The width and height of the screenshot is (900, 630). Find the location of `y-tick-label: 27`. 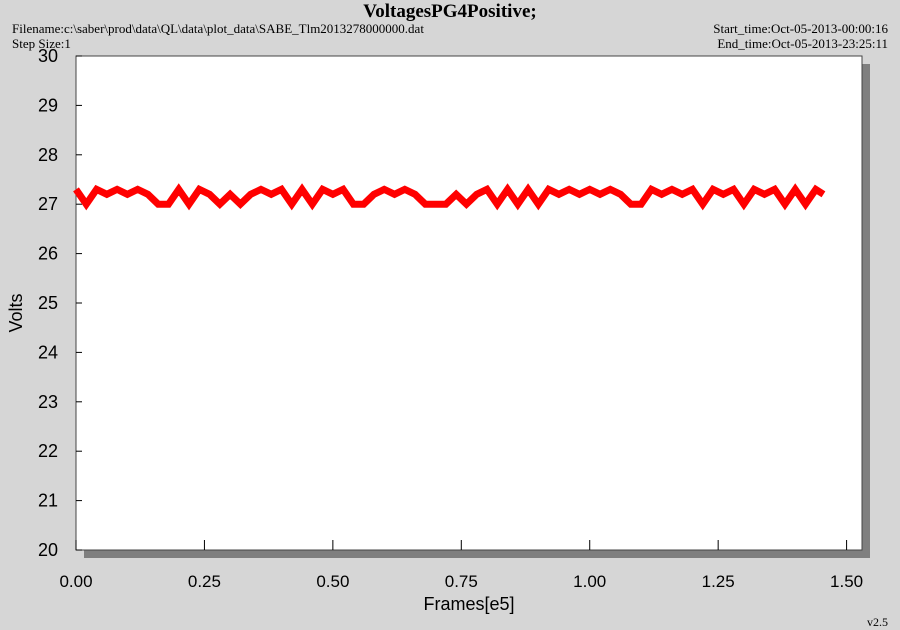

y-tick-label: 27 is located at coordinates (48, 204).